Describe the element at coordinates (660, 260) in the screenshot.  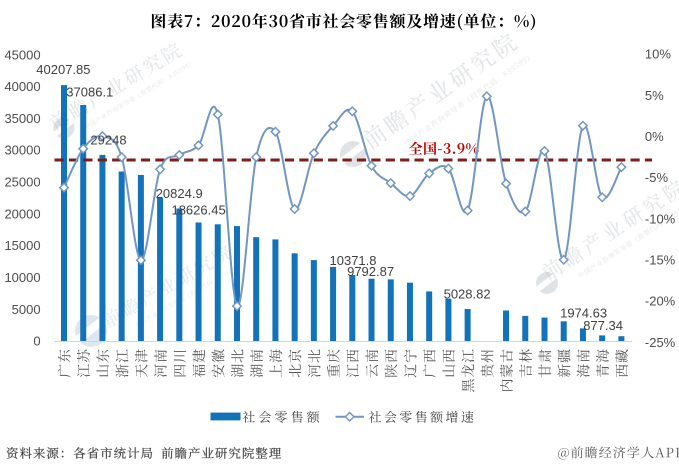
I see `svg-text: -15%` at that location.